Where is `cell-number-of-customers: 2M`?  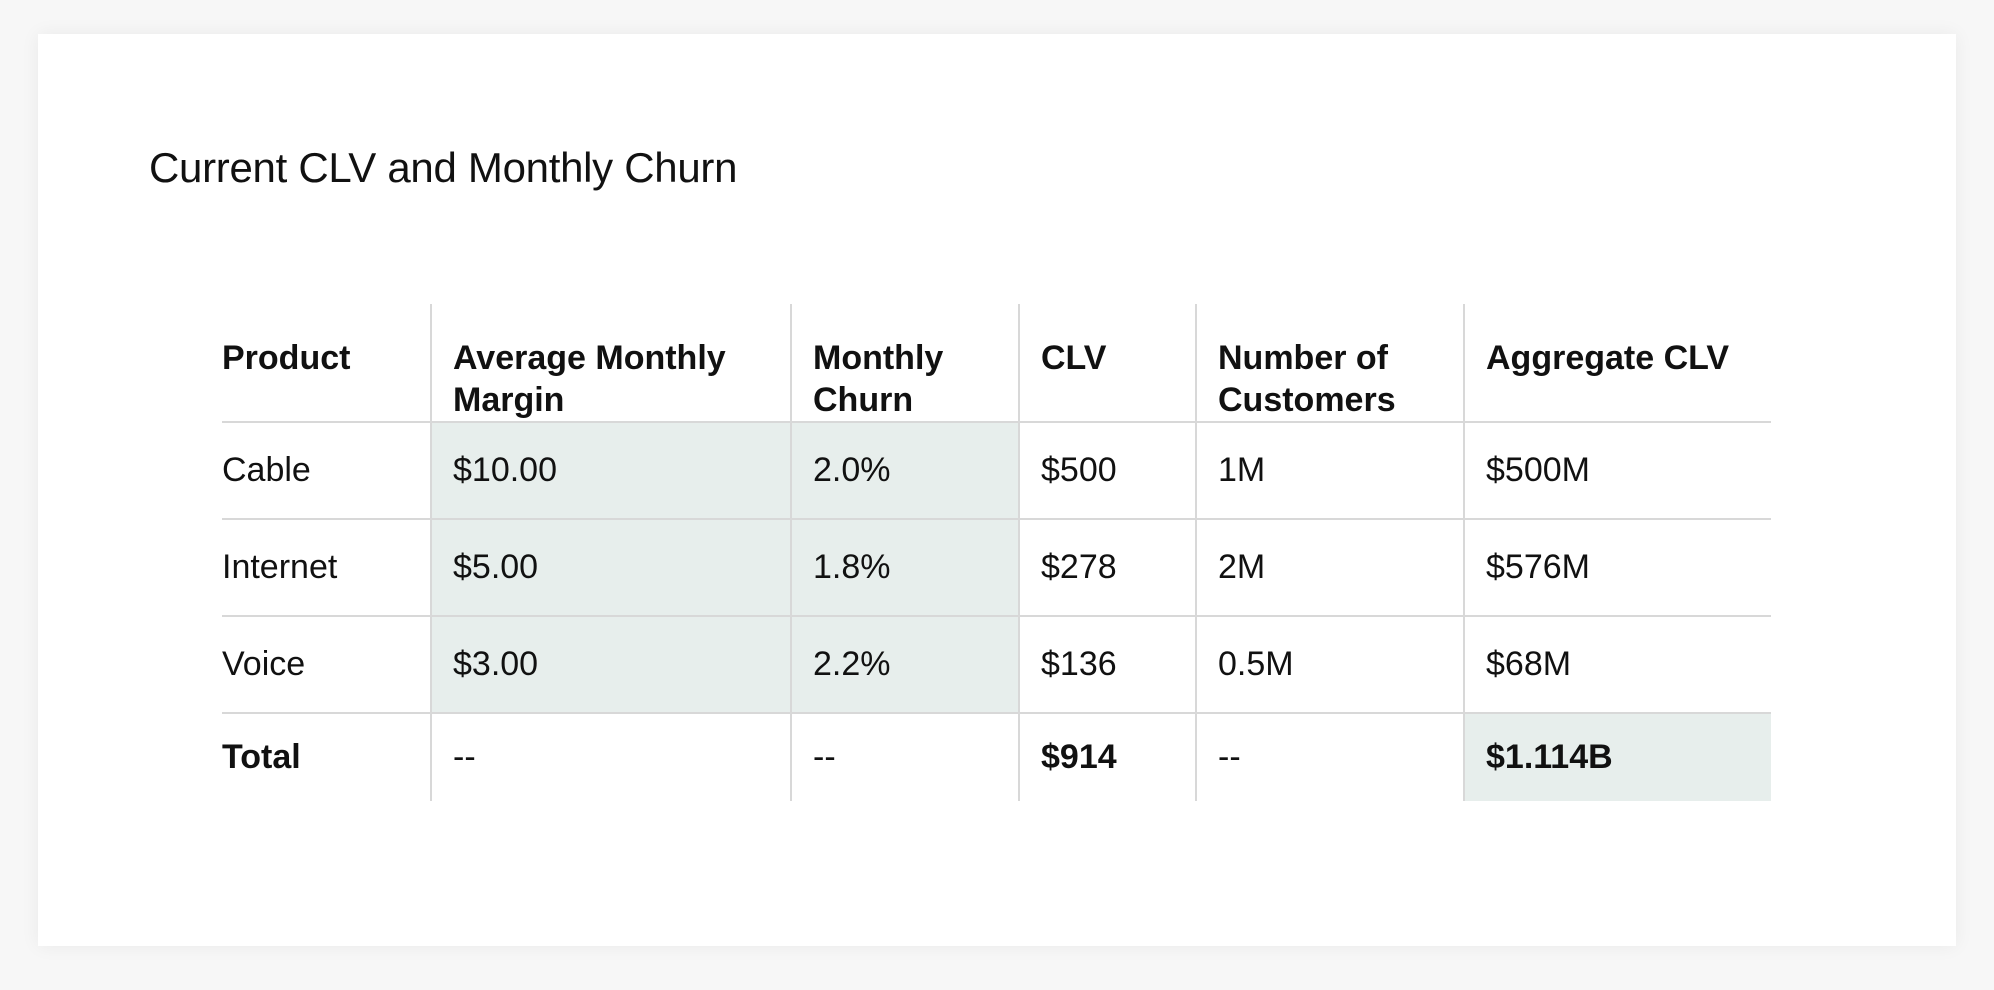
cell-number-of-customers: 2M is located at coordinates (1329, 568).